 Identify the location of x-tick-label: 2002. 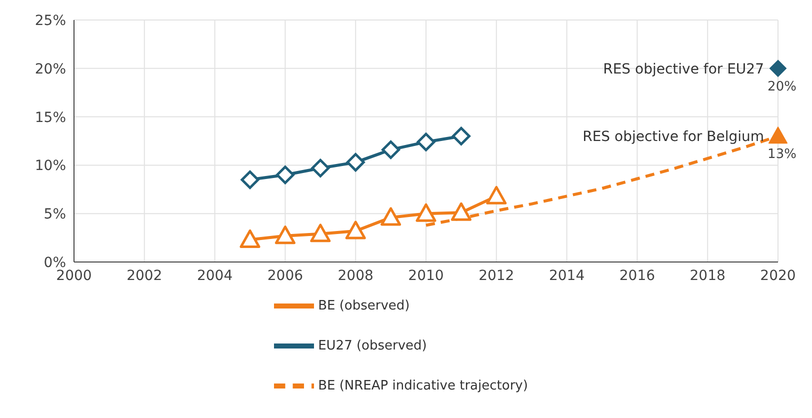
(144, 276).